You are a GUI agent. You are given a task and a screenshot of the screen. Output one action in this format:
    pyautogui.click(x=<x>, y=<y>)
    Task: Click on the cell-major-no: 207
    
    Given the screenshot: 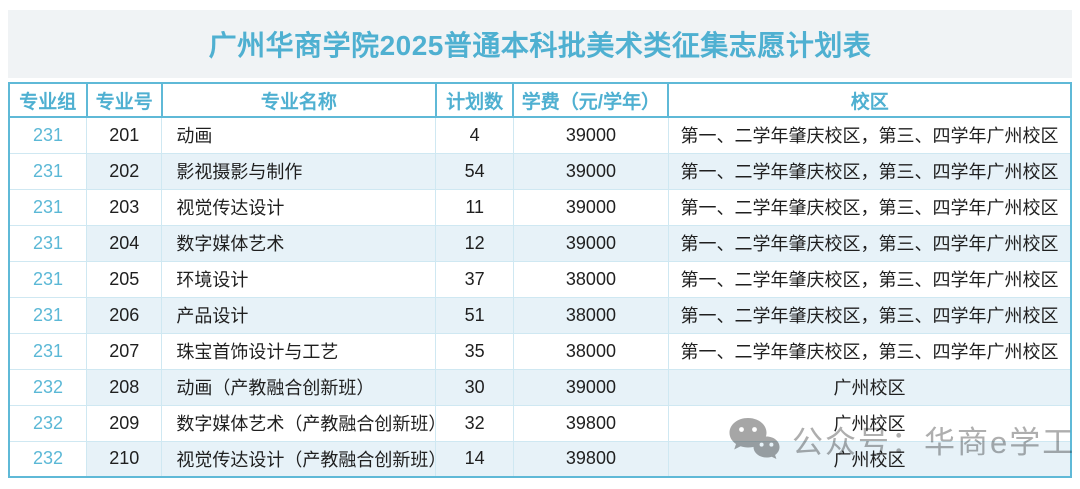 What is the action you would take?
    pyautogui.click(x=124, y=351)
    